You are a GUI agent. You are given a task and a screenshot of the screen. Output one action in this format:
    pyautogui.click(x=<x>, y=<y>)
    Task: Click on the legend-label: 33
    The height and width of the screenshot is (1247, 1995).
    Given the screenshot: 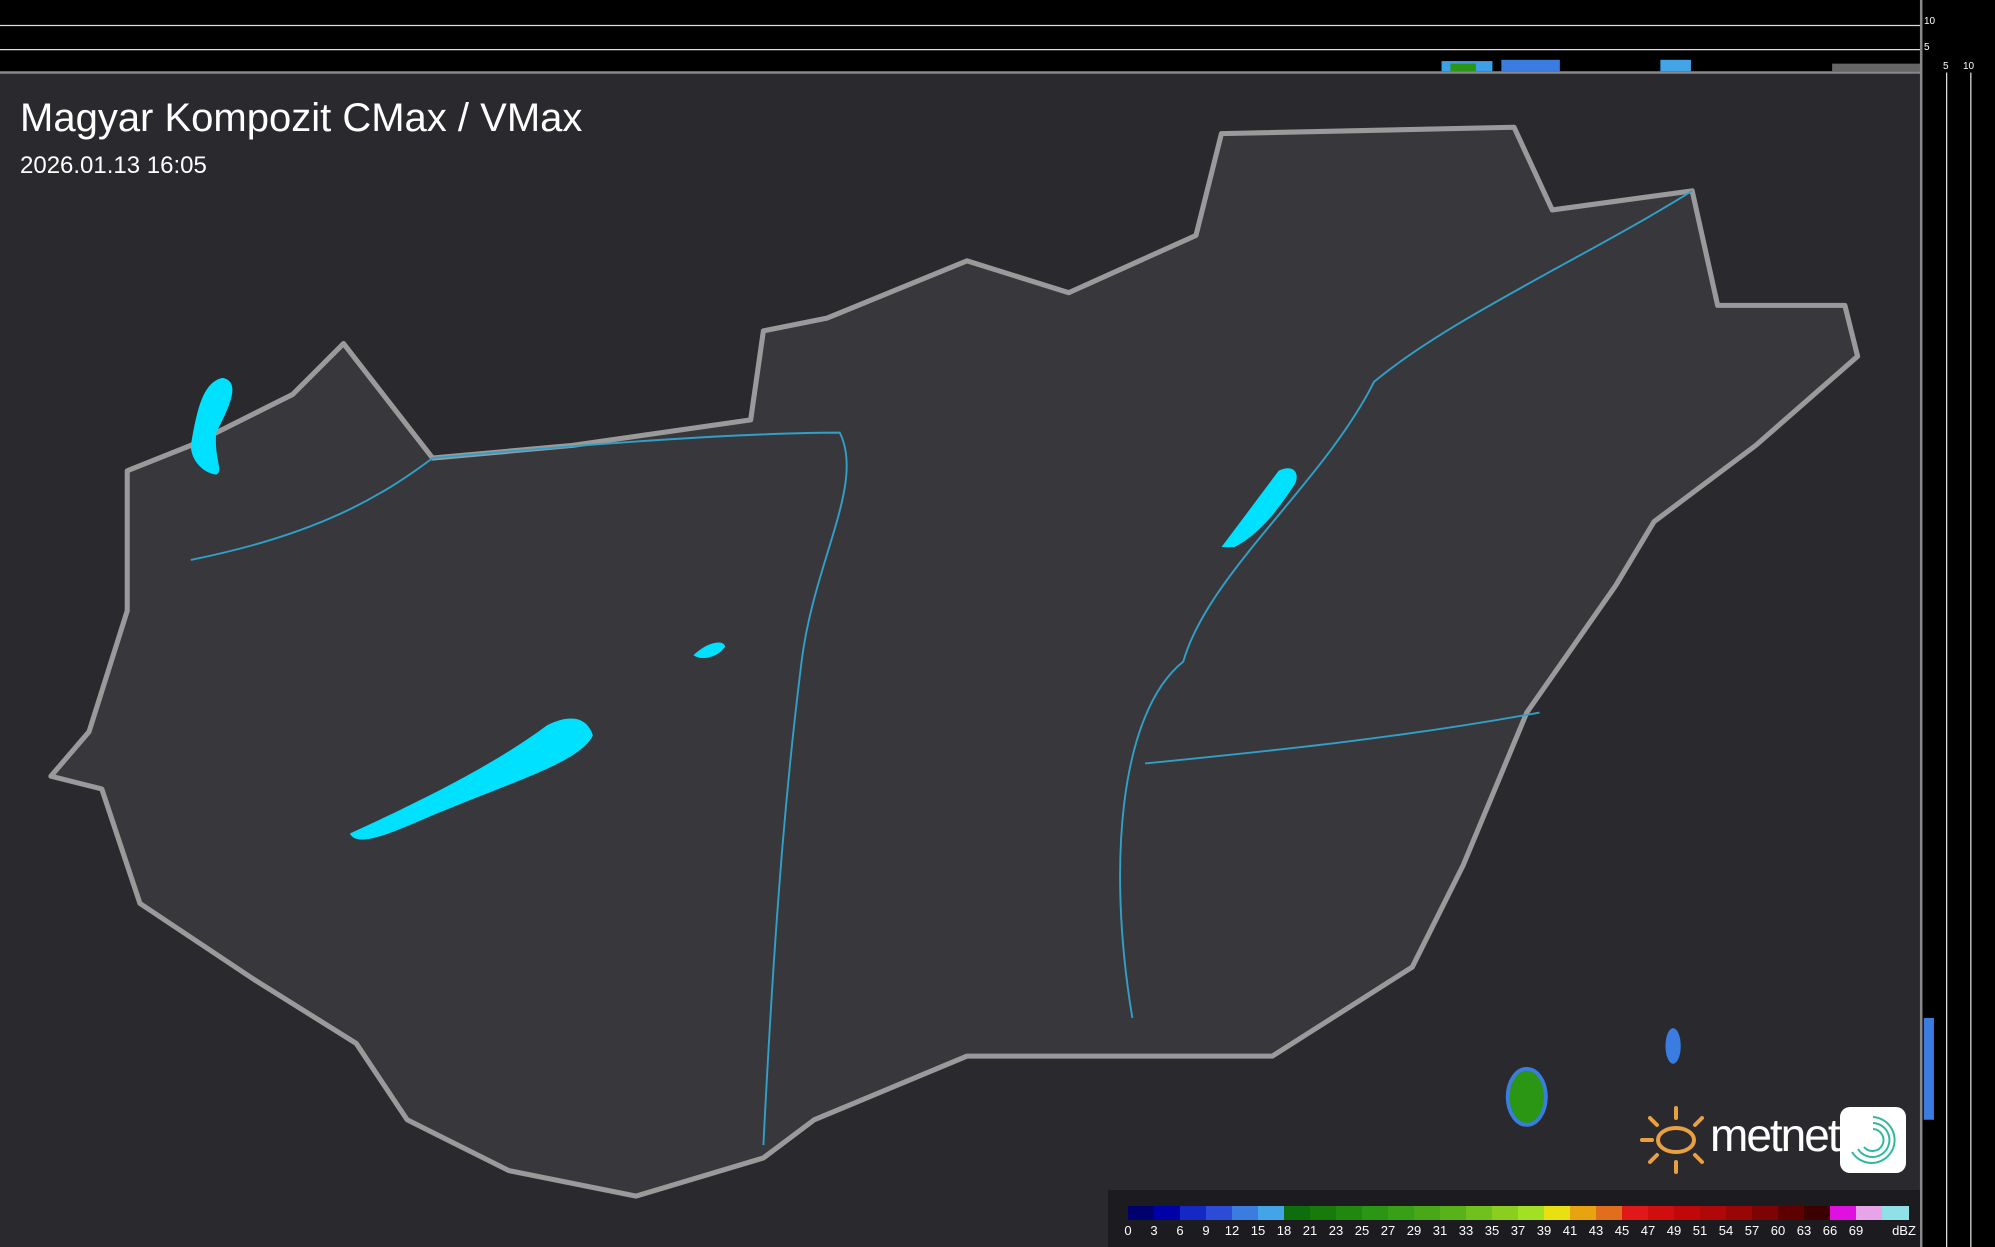 What is the action you would take?
    pyautogui.click(x=1466, y=1230)
    